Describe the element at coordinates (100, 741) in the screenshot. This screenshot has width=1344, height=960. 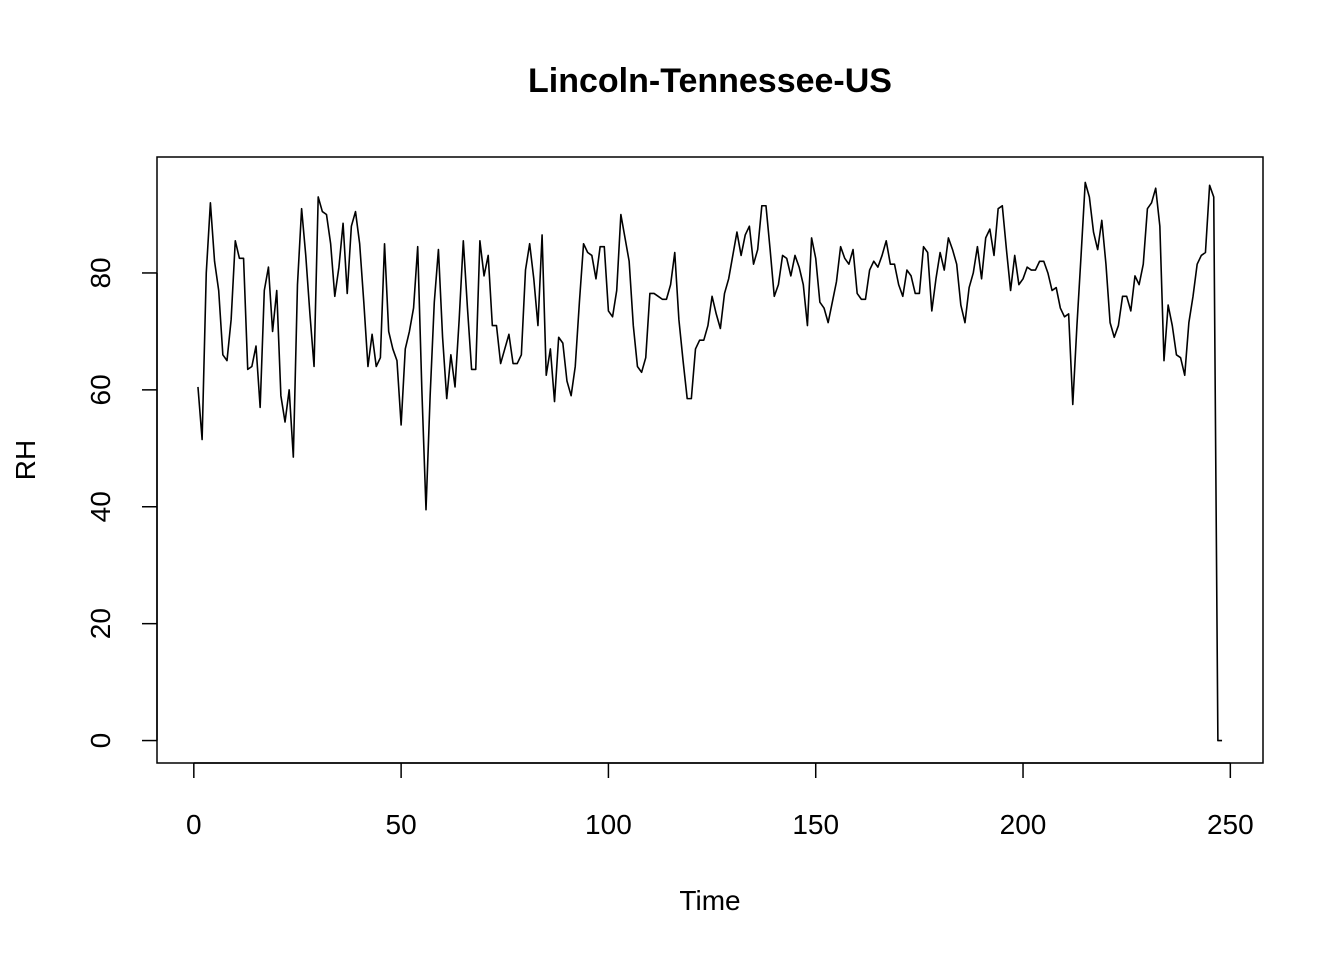
I see `y-tick-label: 0` at that location.